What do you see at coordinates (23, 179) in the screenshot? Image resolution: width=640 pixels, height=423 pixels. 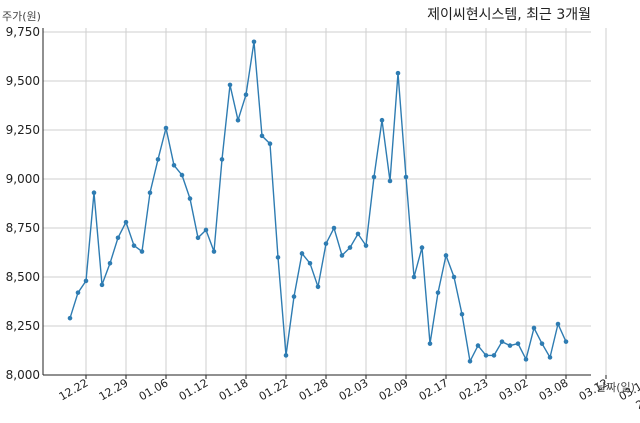 I see `y-tick-label: 9,000` at bounding box center [23, 179].